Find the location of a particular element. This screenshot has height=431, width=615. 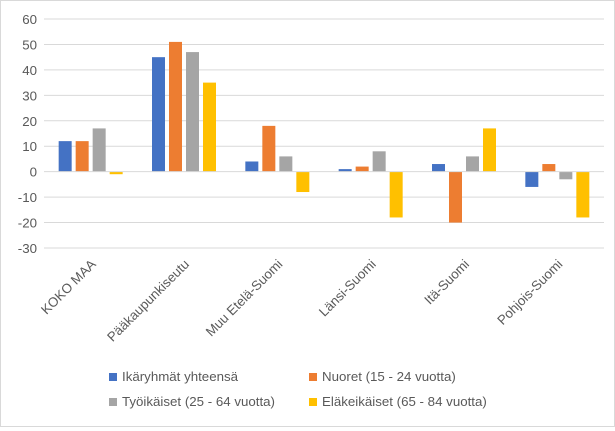

x-tick-label-pohjois-suomi: Pohjois-Suomi is located at coordinates (529, 291).